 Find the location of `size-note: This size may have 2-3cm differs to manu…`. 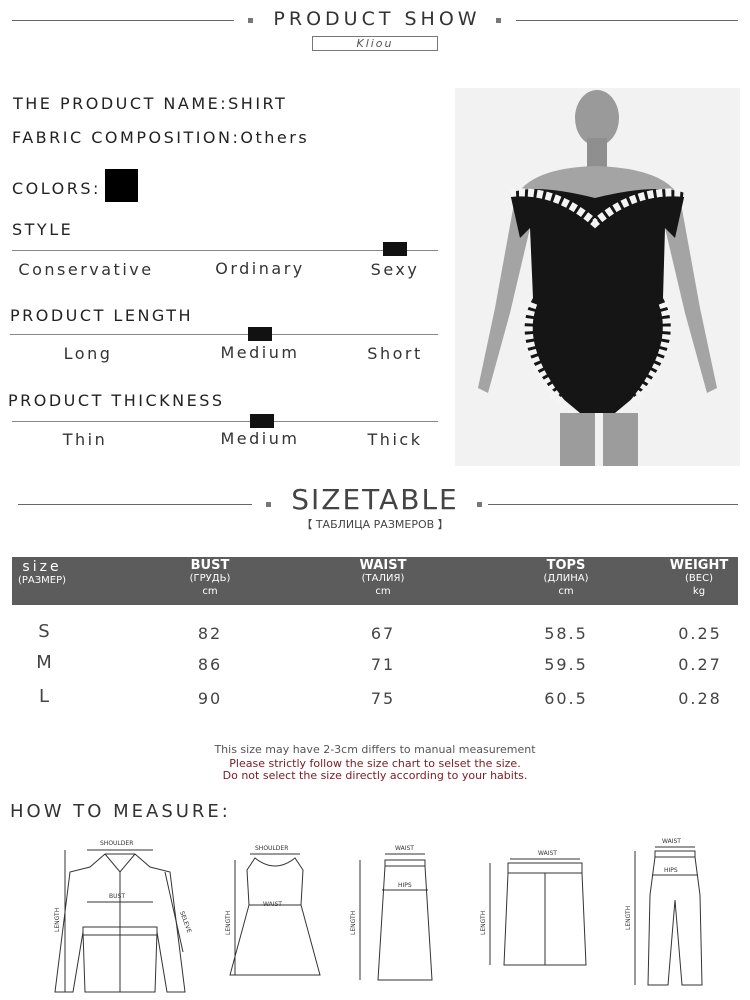

size-note: This size may have 2-3cm differs to manu… is located at coordinates (375, 749).